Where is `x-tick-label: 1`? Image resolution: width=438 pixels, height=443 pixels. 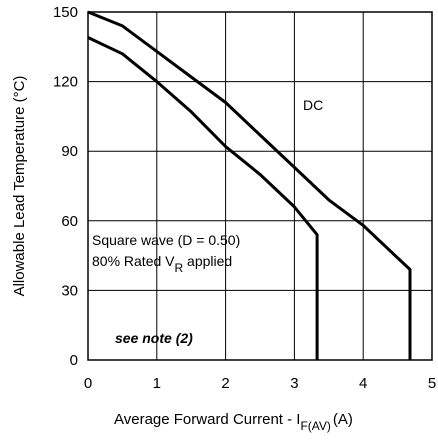
x-tick-label: 1 is located at coordinates (157, 383).